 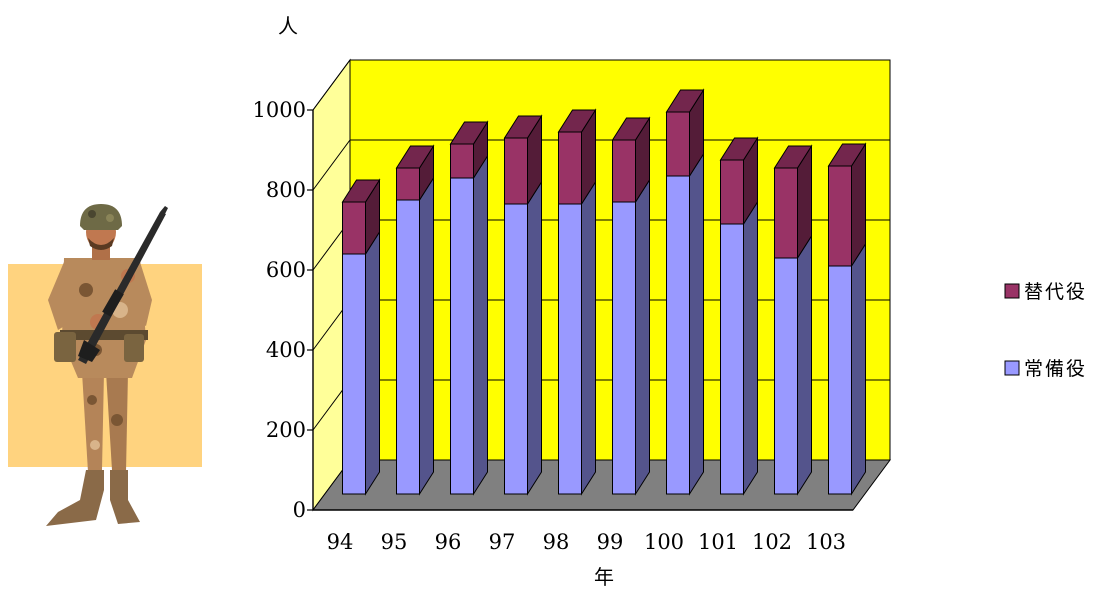 I want to click on y-tick-labels: 0 200 400 600 800 1000, so click(x=279, y=310).